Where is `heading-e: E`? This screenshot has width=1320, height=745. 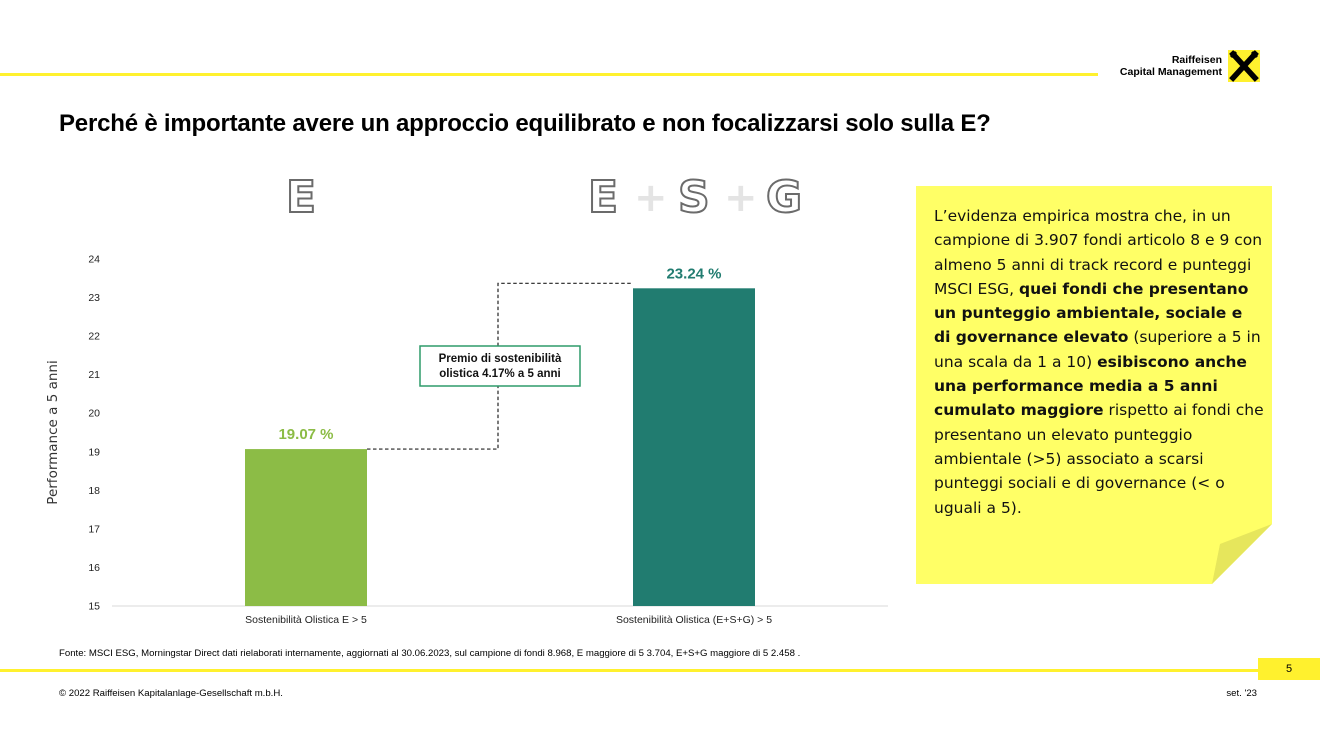 heading-e: E is located at coordinates (603, 197).